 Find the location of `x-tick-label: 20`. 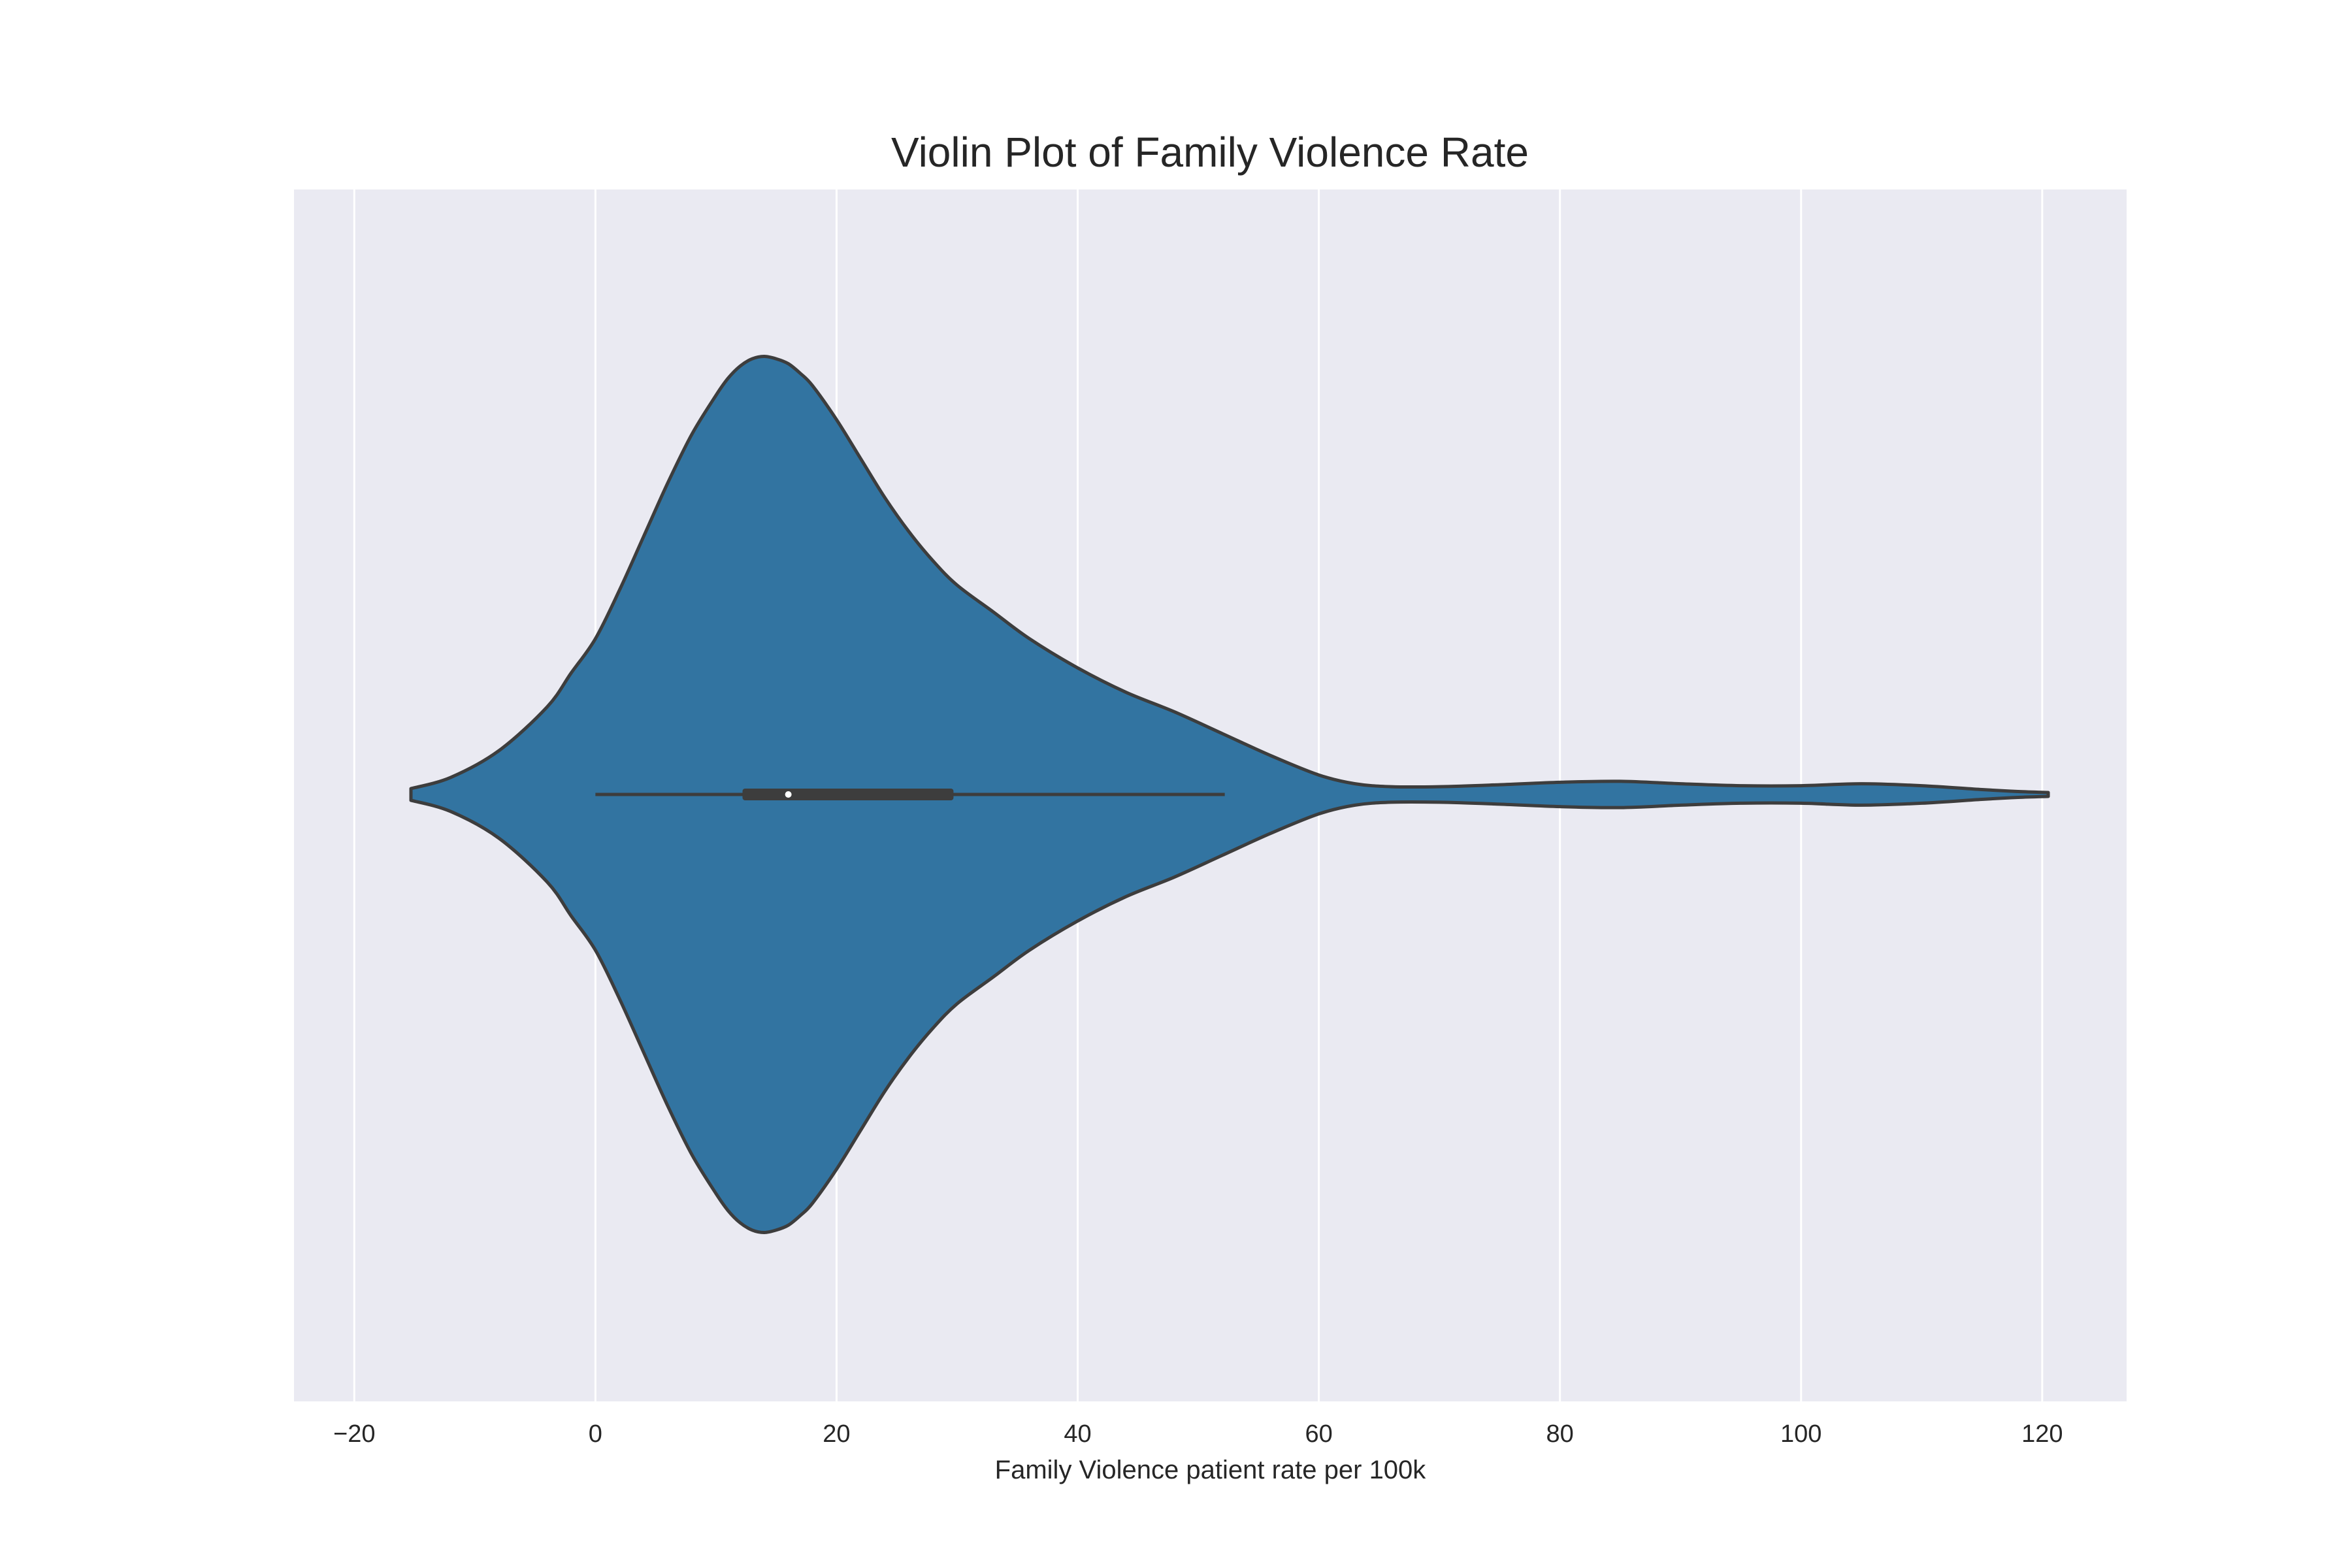

x-tick-label: 20 is located at coordinates (836, 1434).